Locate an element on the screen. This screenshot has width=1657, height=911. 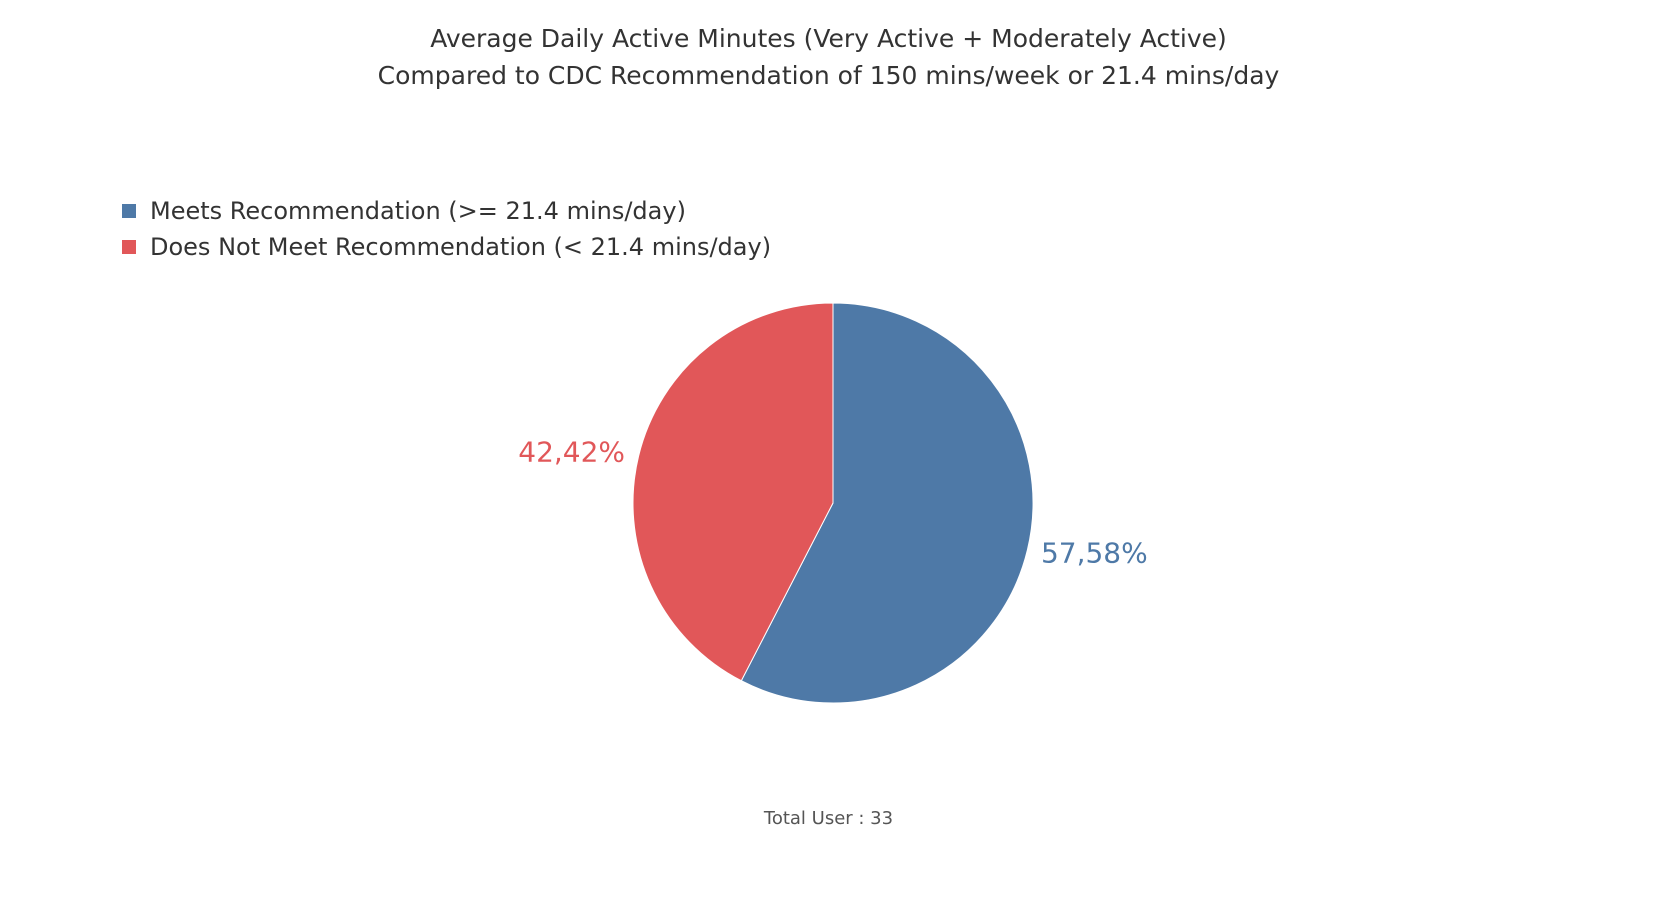
pie-slice-meets is located at coordinates (887, 503).